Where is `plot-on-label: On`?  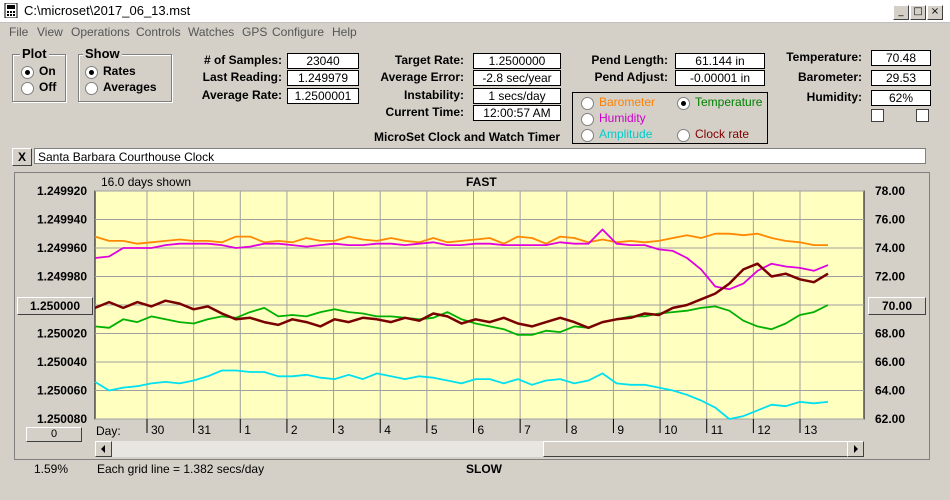
plot-on-label: On is located at coordinates (47, 71).